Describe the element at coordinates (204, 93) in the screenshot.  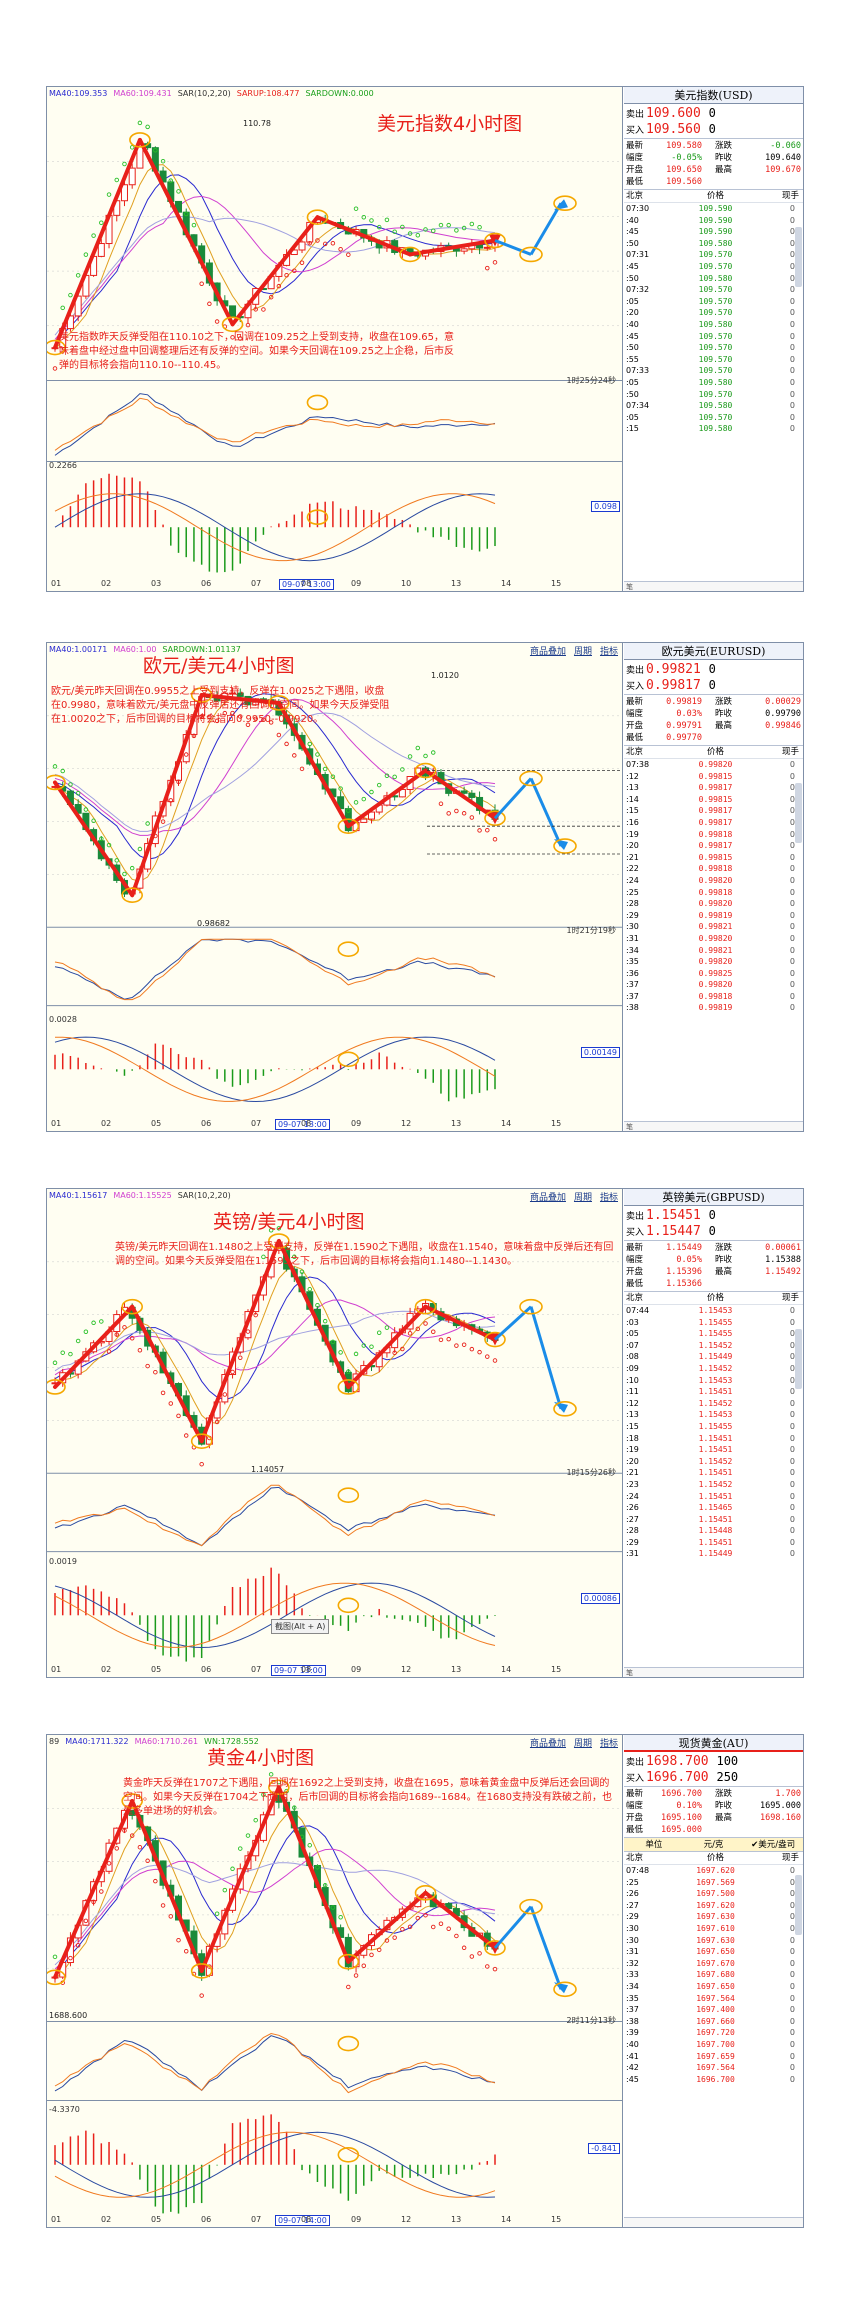
I see `indicator-value: SAR(10,2,20)` at that location.